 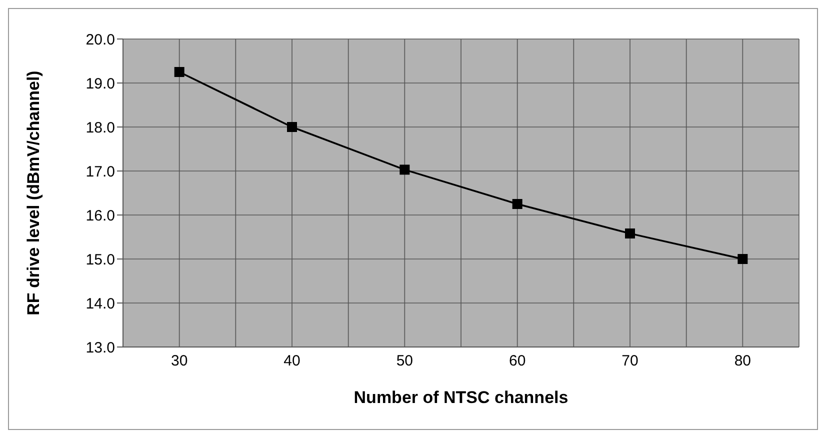 What do you see at coordinates (630, 361) in the screenshot?
I see `x-tick-label: 70` at bounding box center [630, 361].